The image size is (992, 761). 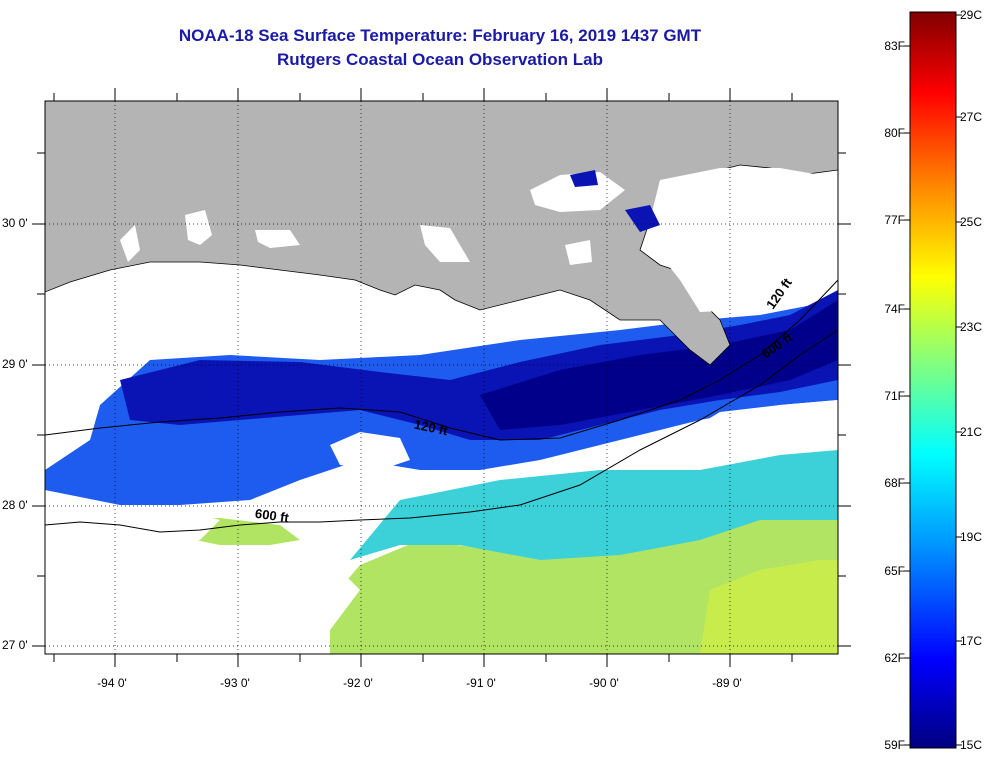 What do you see at coordinates (202, 596) in the screenshot?
I see `cloud-patch-south` at bounding box center [202, 596].